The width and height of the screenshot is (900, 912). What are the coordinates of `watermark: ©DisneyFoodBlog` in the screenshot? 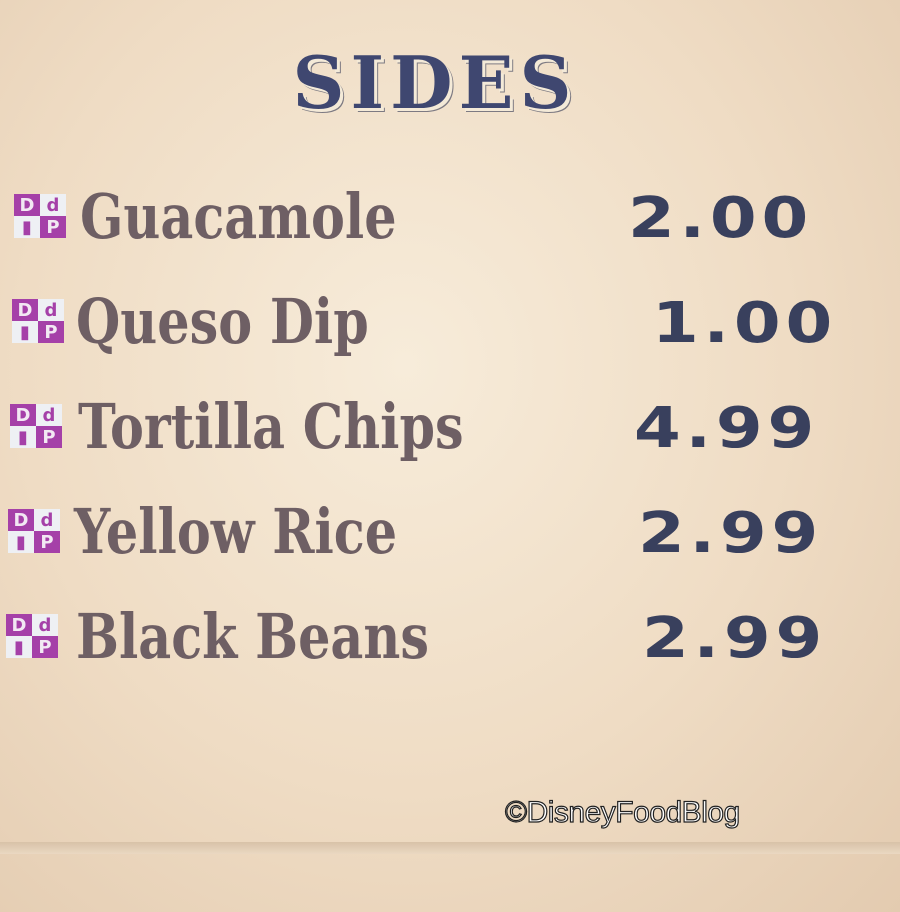 It's located at (622, 812).